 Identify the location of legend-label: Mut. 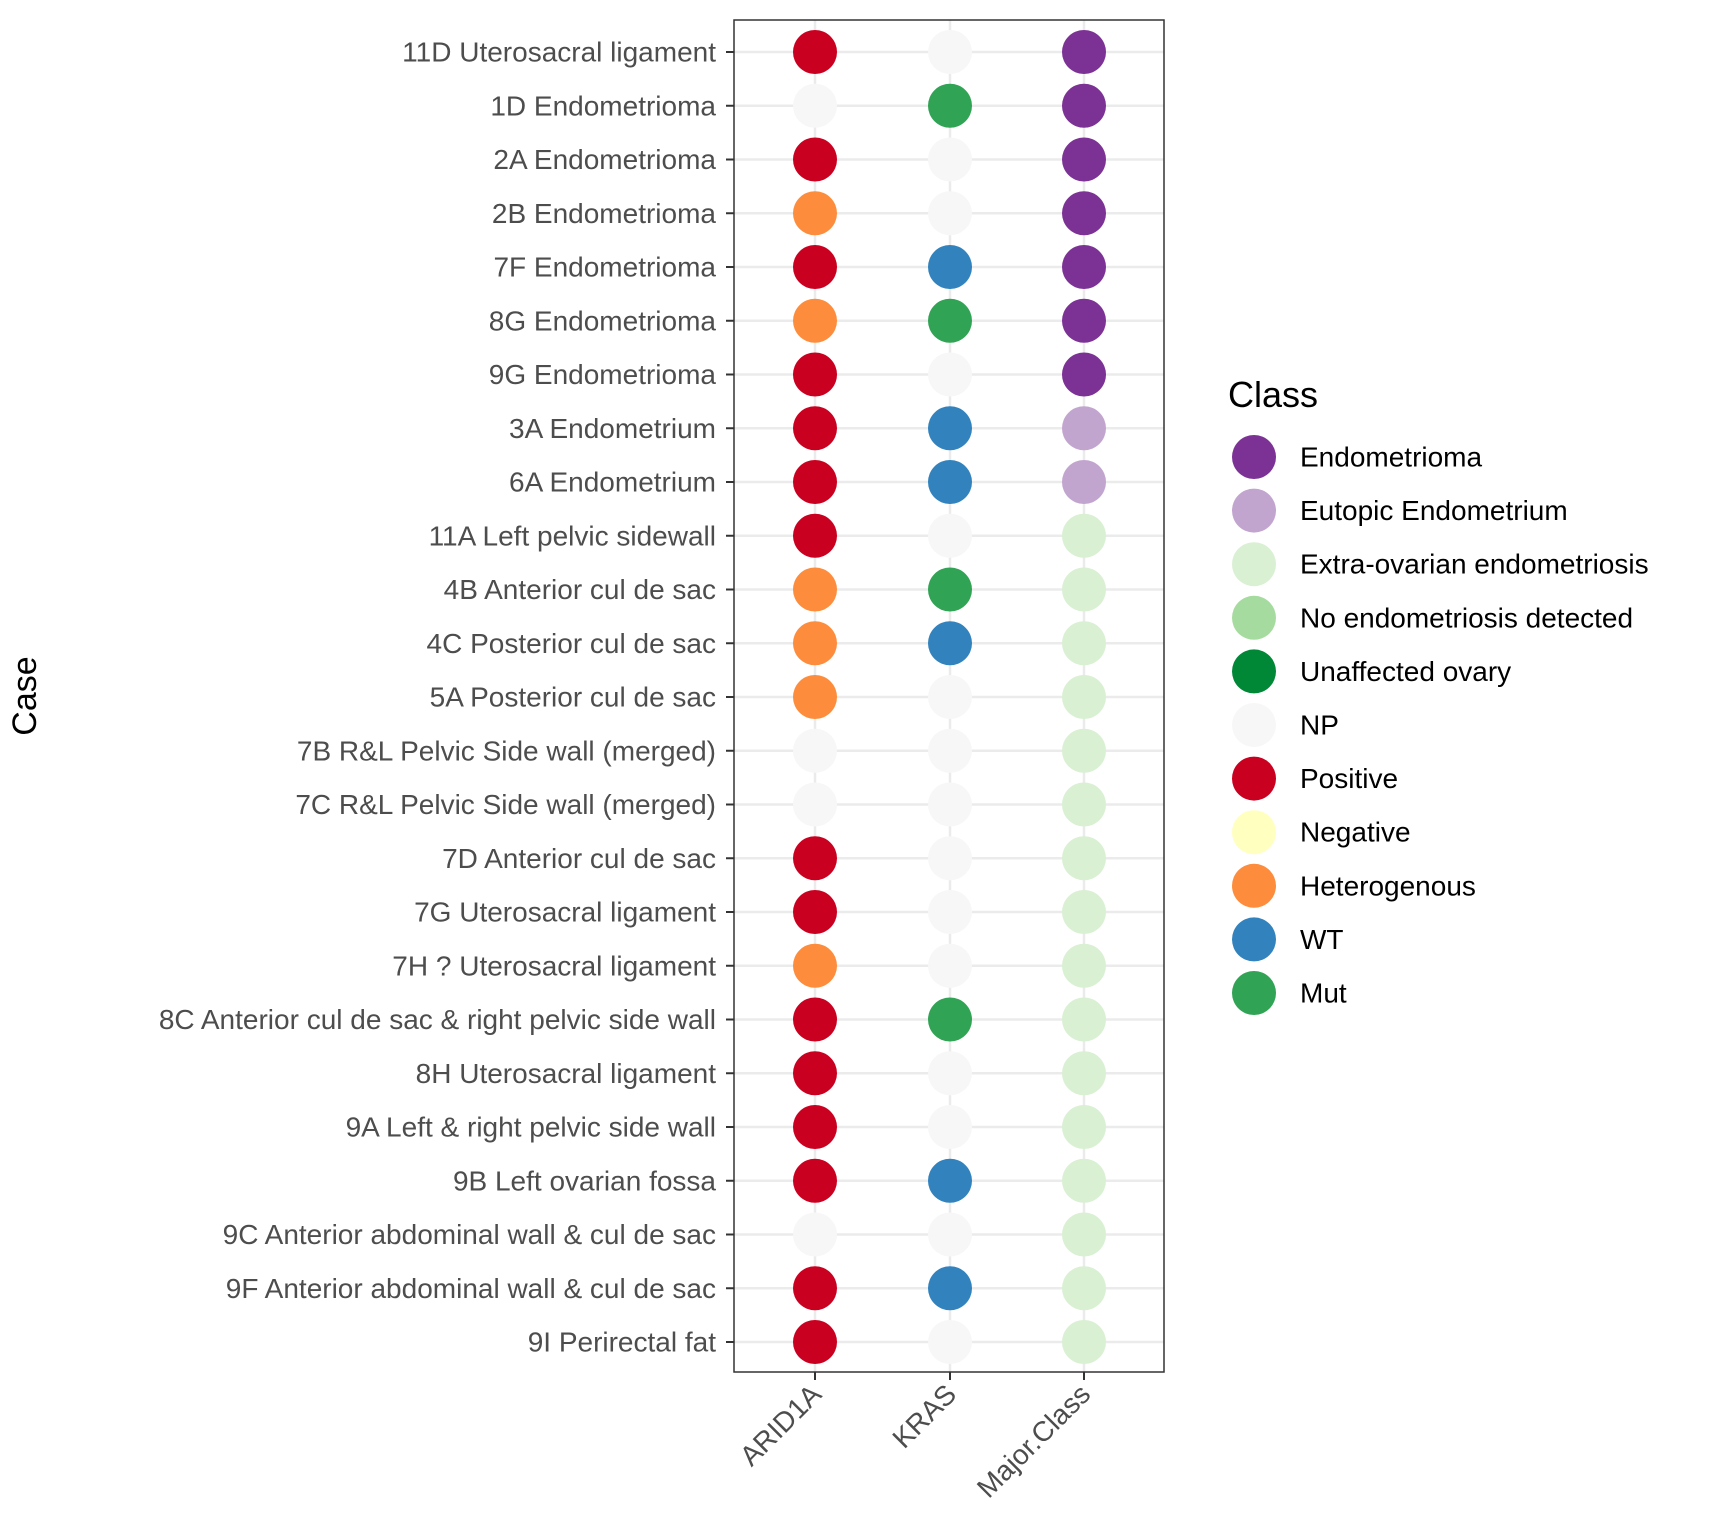
(1323, 993).